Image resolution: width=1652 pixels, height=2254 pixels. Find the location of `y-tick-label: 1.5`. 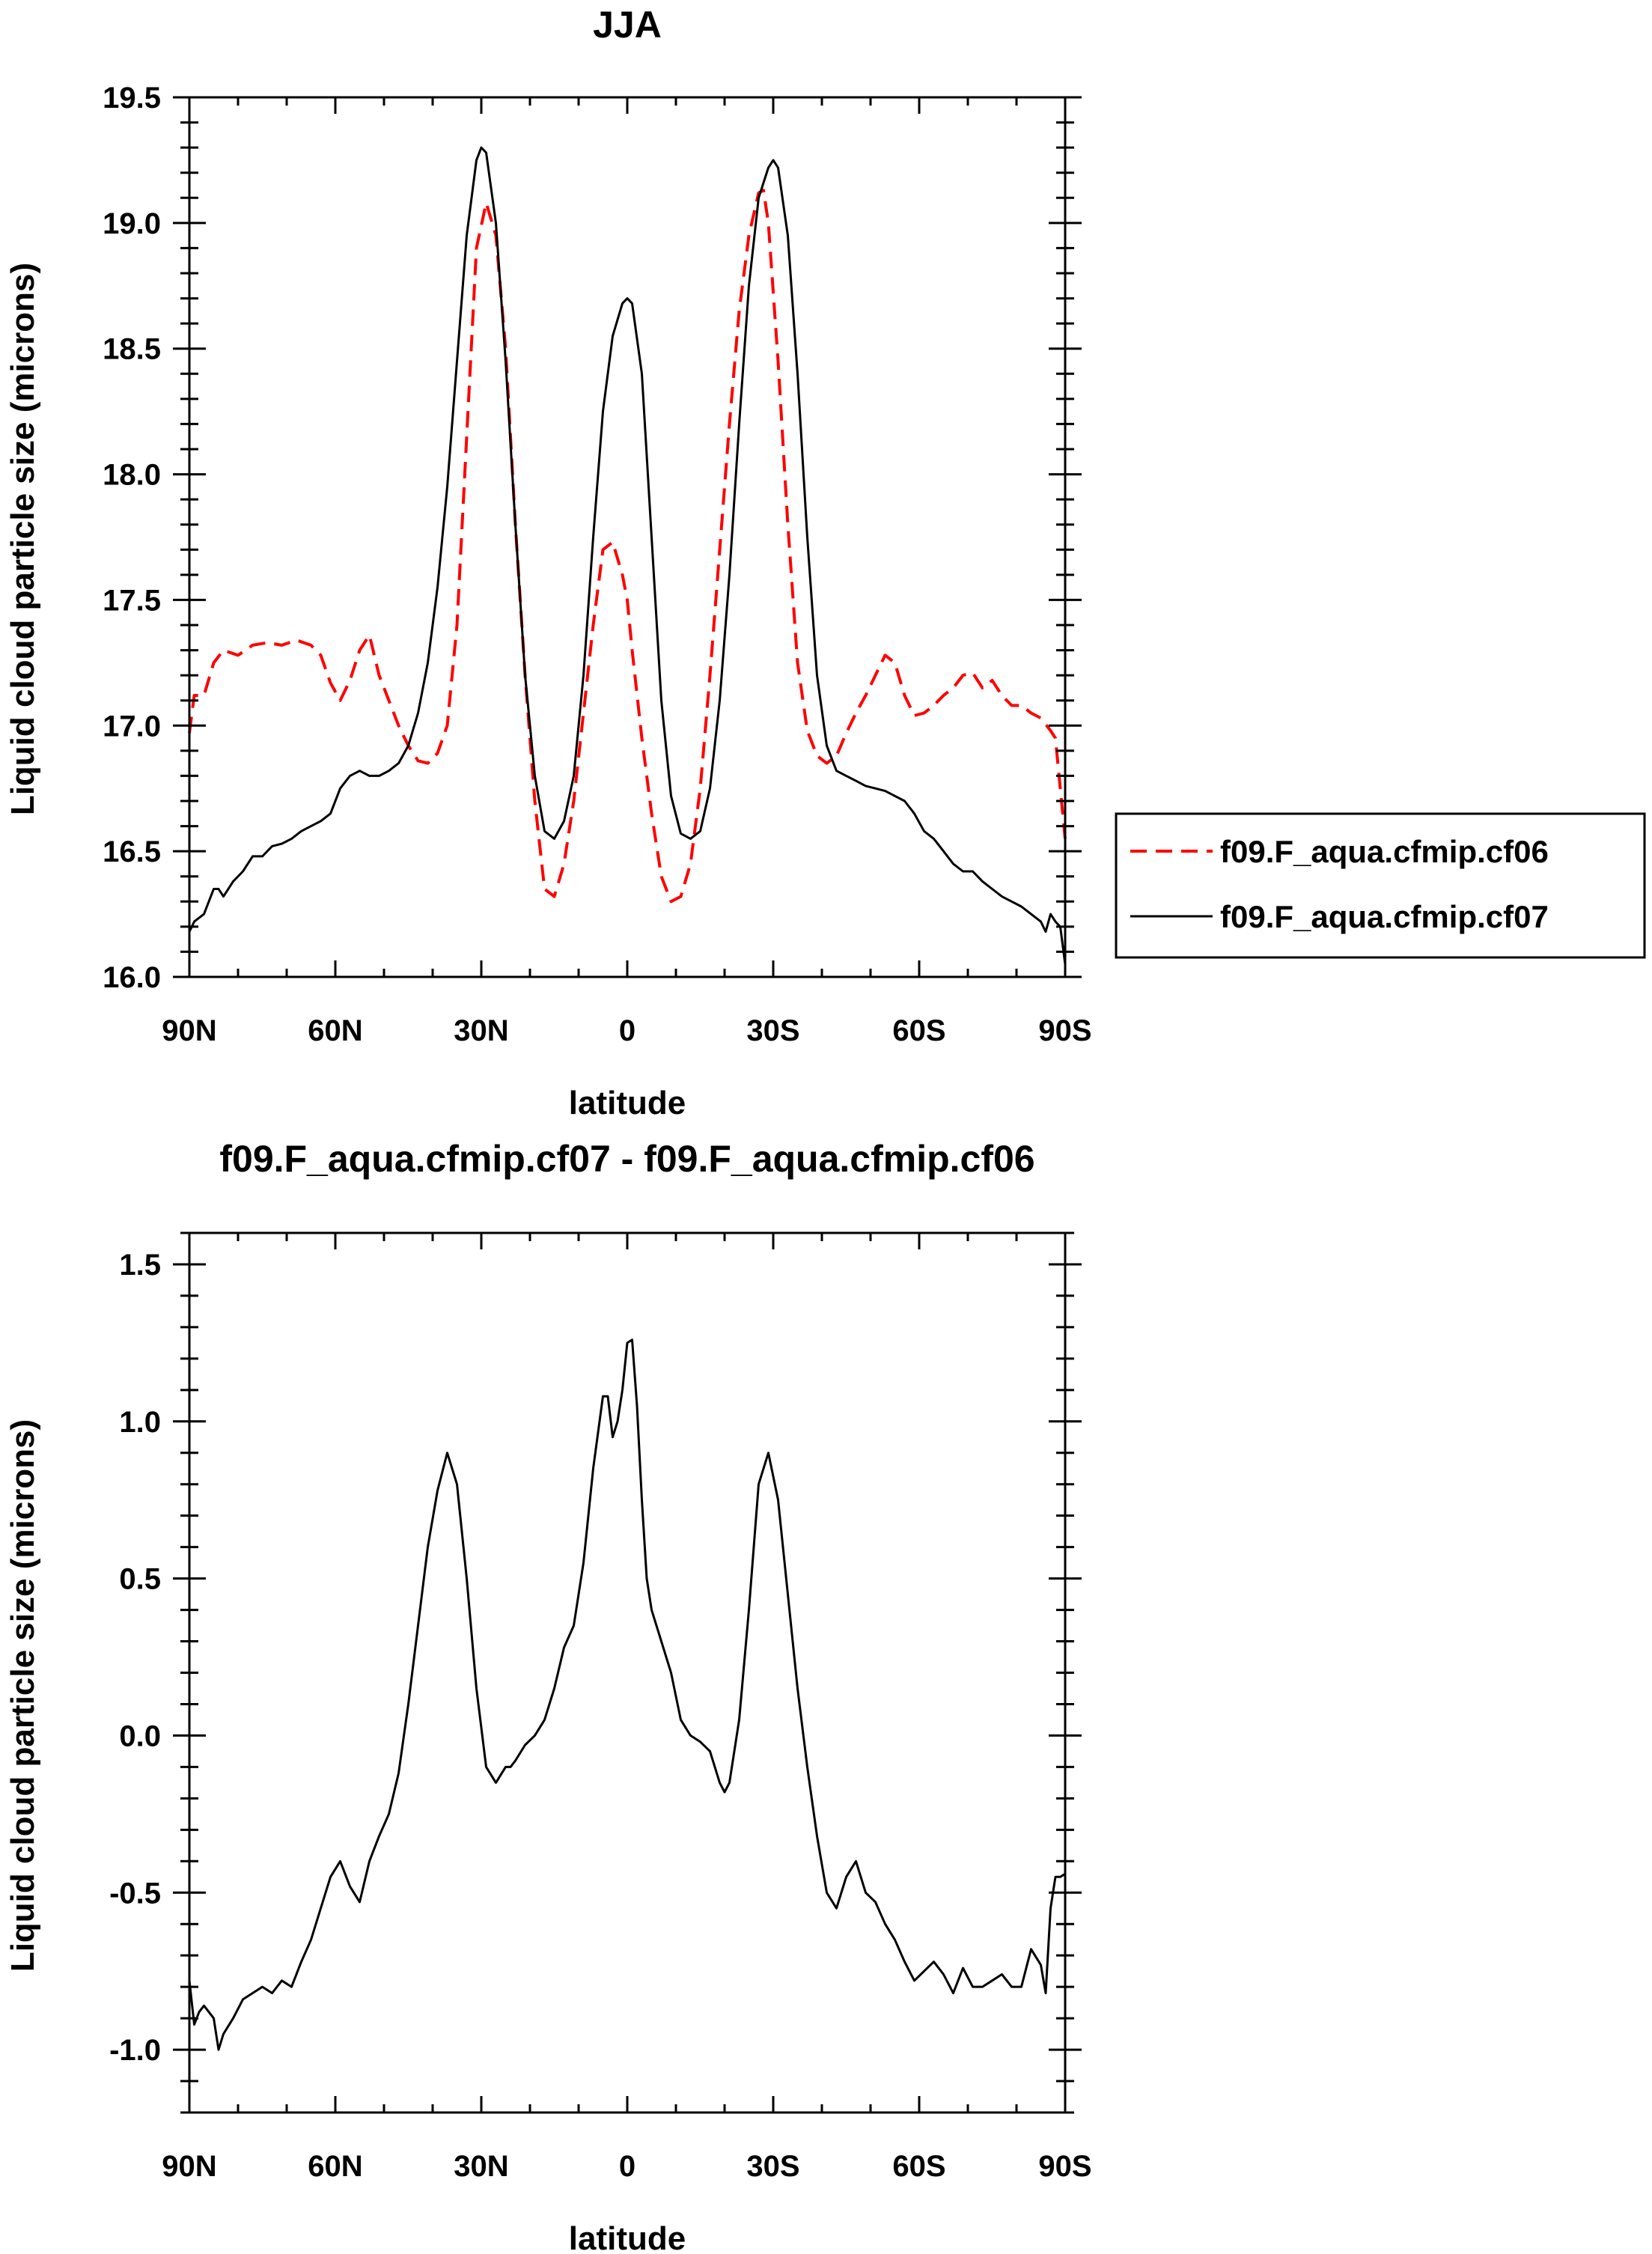

y-tick-label: 1.5 is located at coordinates (140, 1265).